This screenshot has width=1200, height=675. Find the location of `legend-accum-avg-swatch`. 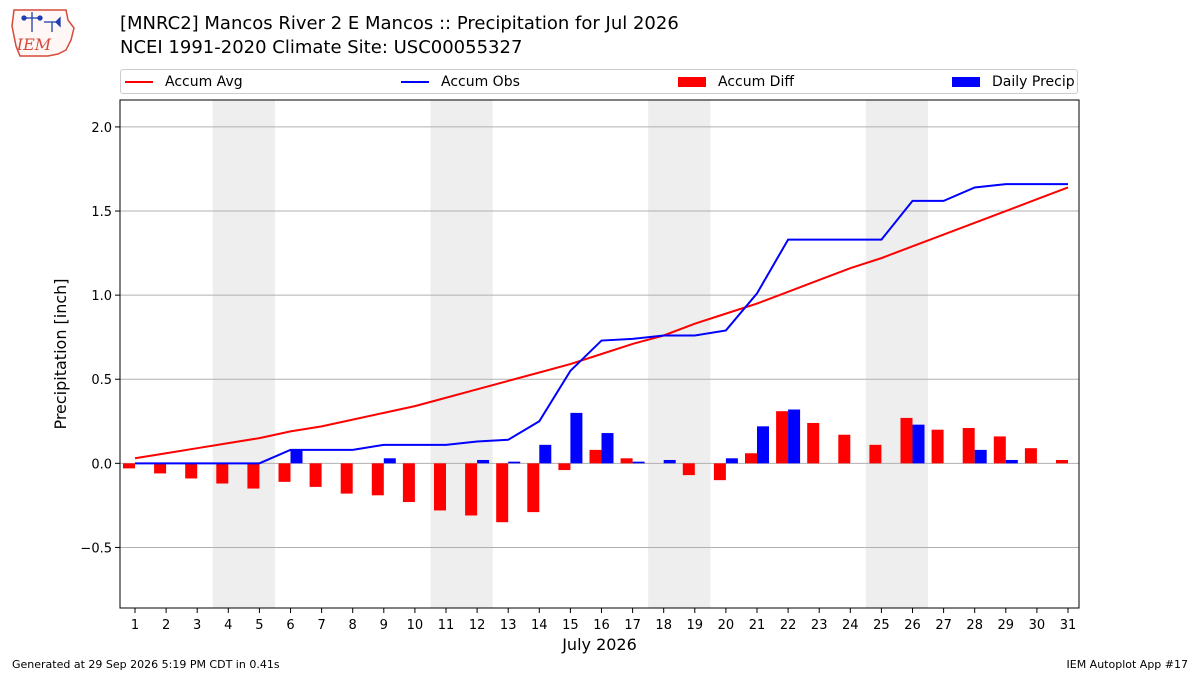

legend-accum-avg-swatch is located at coordinates (139, 81).